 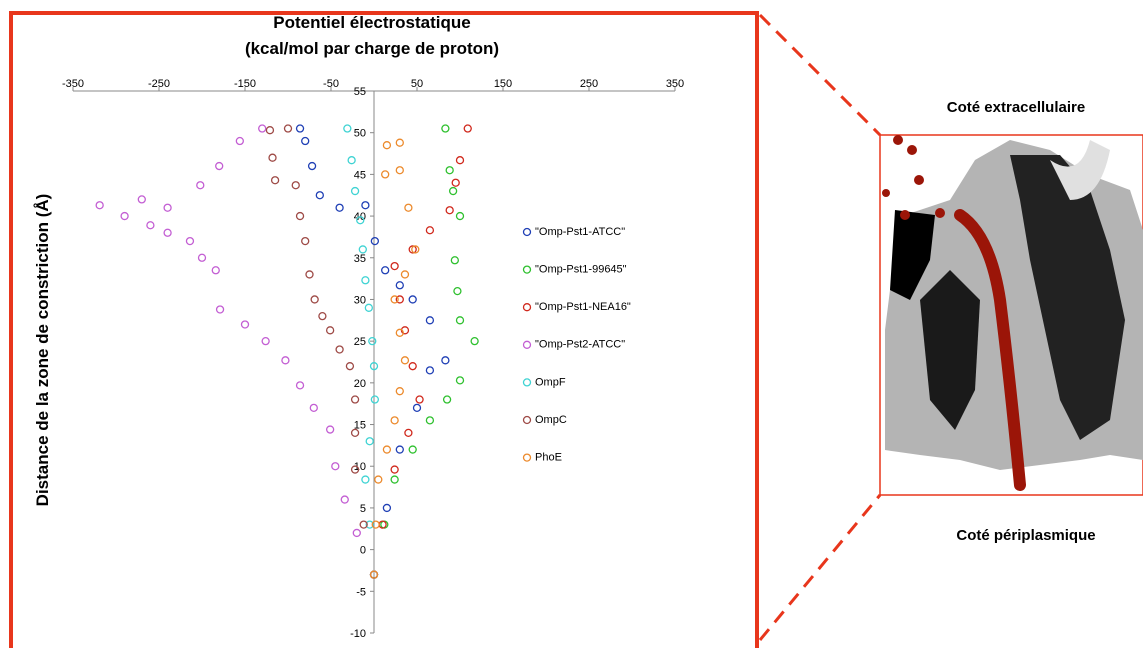 What do you see at coordinates (372, 48) in the screenshot?
I see `chart-title: (kcal/mol par charge de proton)` at bounding box center [372, 48].